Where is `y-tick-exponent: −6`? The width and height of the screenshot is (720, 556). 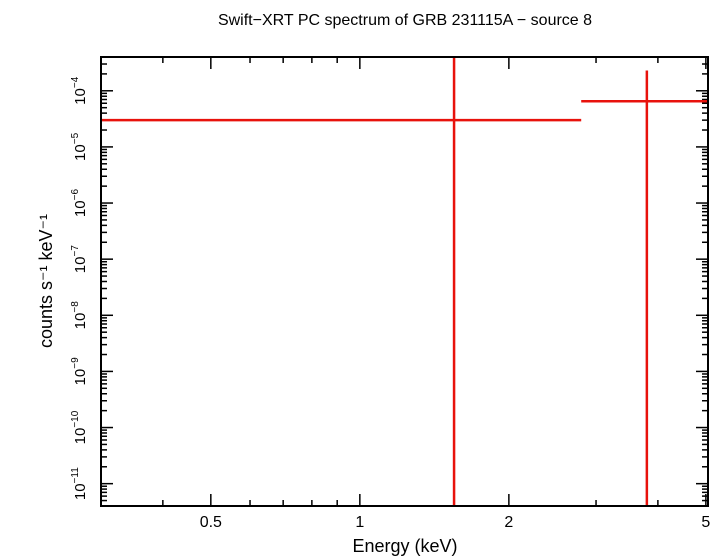 y-tick-exponent: −6 is located at coordinates (75, 195).